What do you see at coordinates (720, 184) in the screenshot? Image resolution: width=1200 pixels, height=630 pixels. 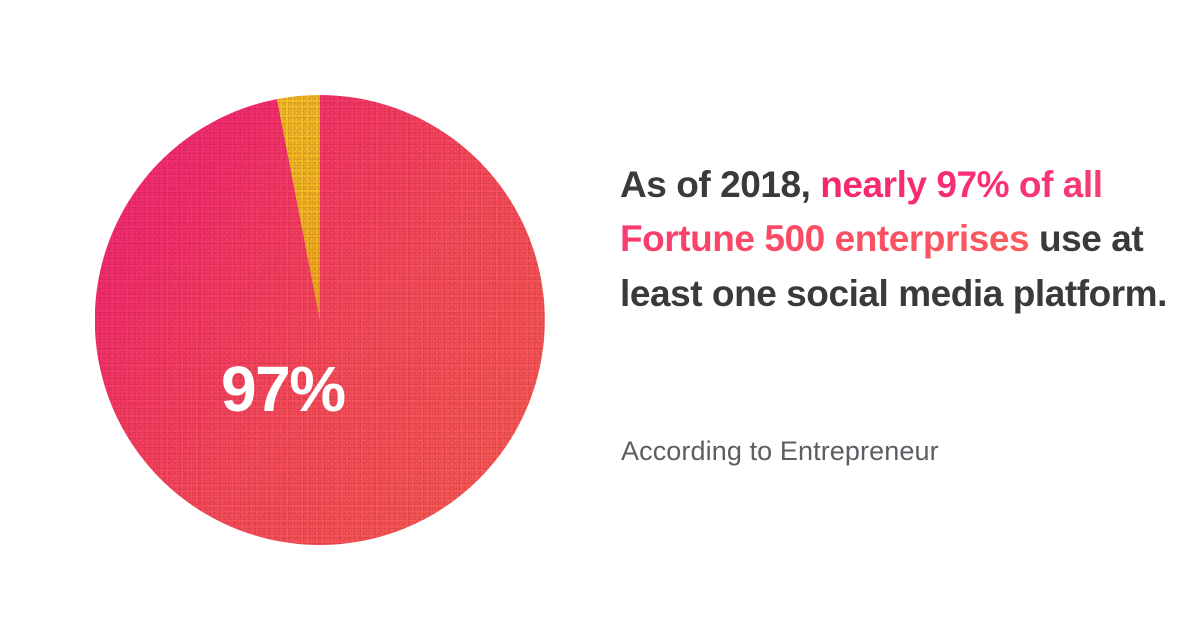 I see `headline-segment-plain-lead: As of 2018,` at bounding box center [720, 184].